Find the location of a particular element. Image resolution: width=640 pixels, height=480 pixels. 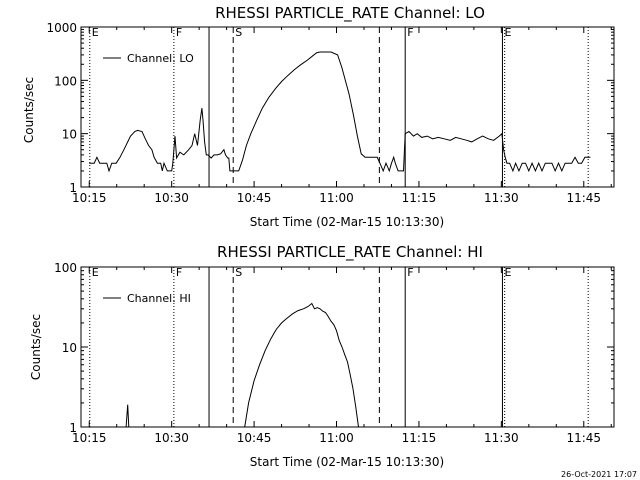

legend-label: Channel: LO is located at coordinates (160, 58).